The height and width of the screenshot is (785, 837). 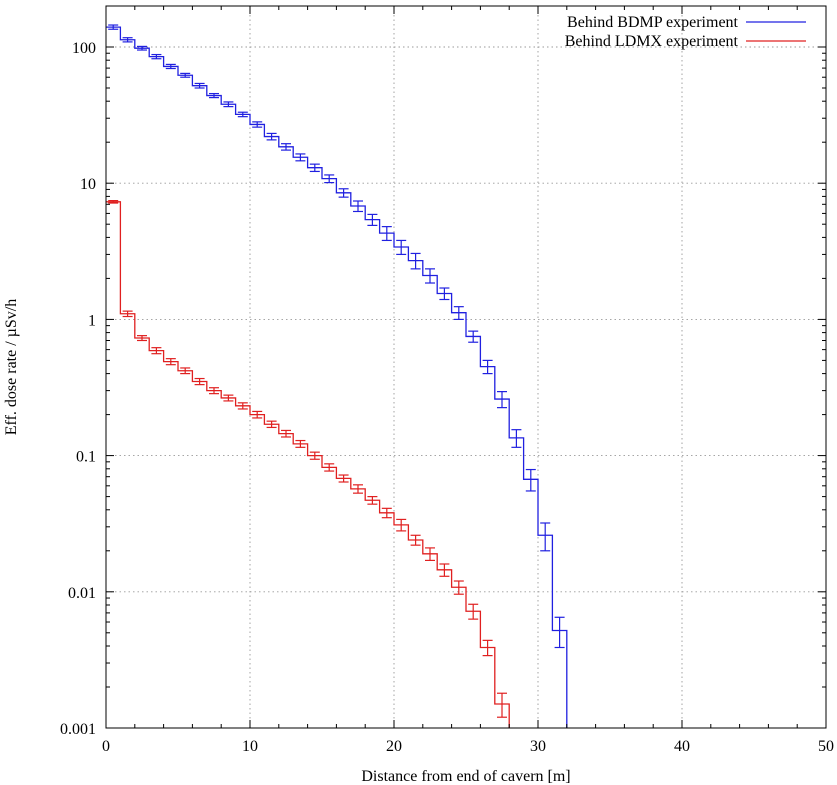 I want to click on x-tick-label: 0, so click(x=106, y=746).